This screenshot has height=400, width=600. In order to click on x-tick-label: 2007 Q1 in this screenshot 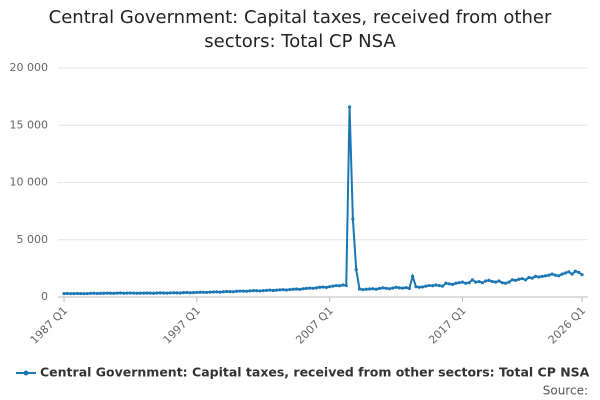, I will do `click(314, 325)`.